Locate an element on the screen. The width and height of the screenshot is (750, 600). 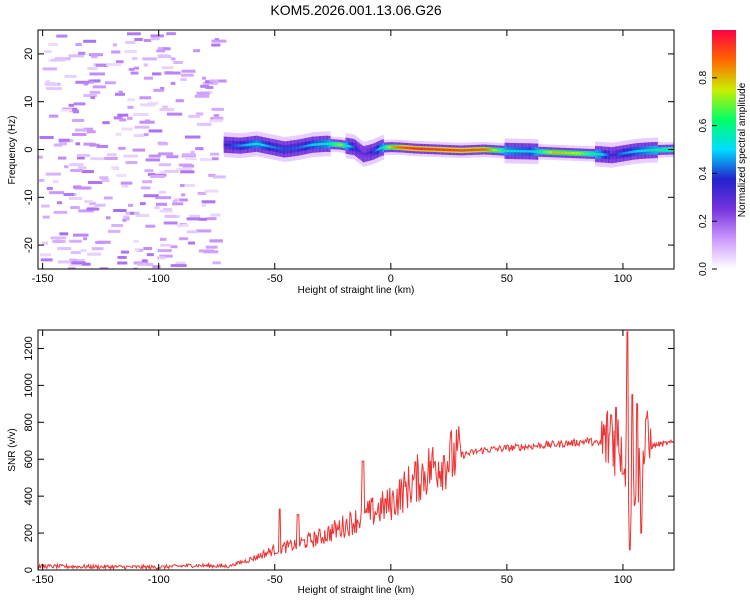
snr-x-tick-label: 50 is located at coordinates (507, 580).